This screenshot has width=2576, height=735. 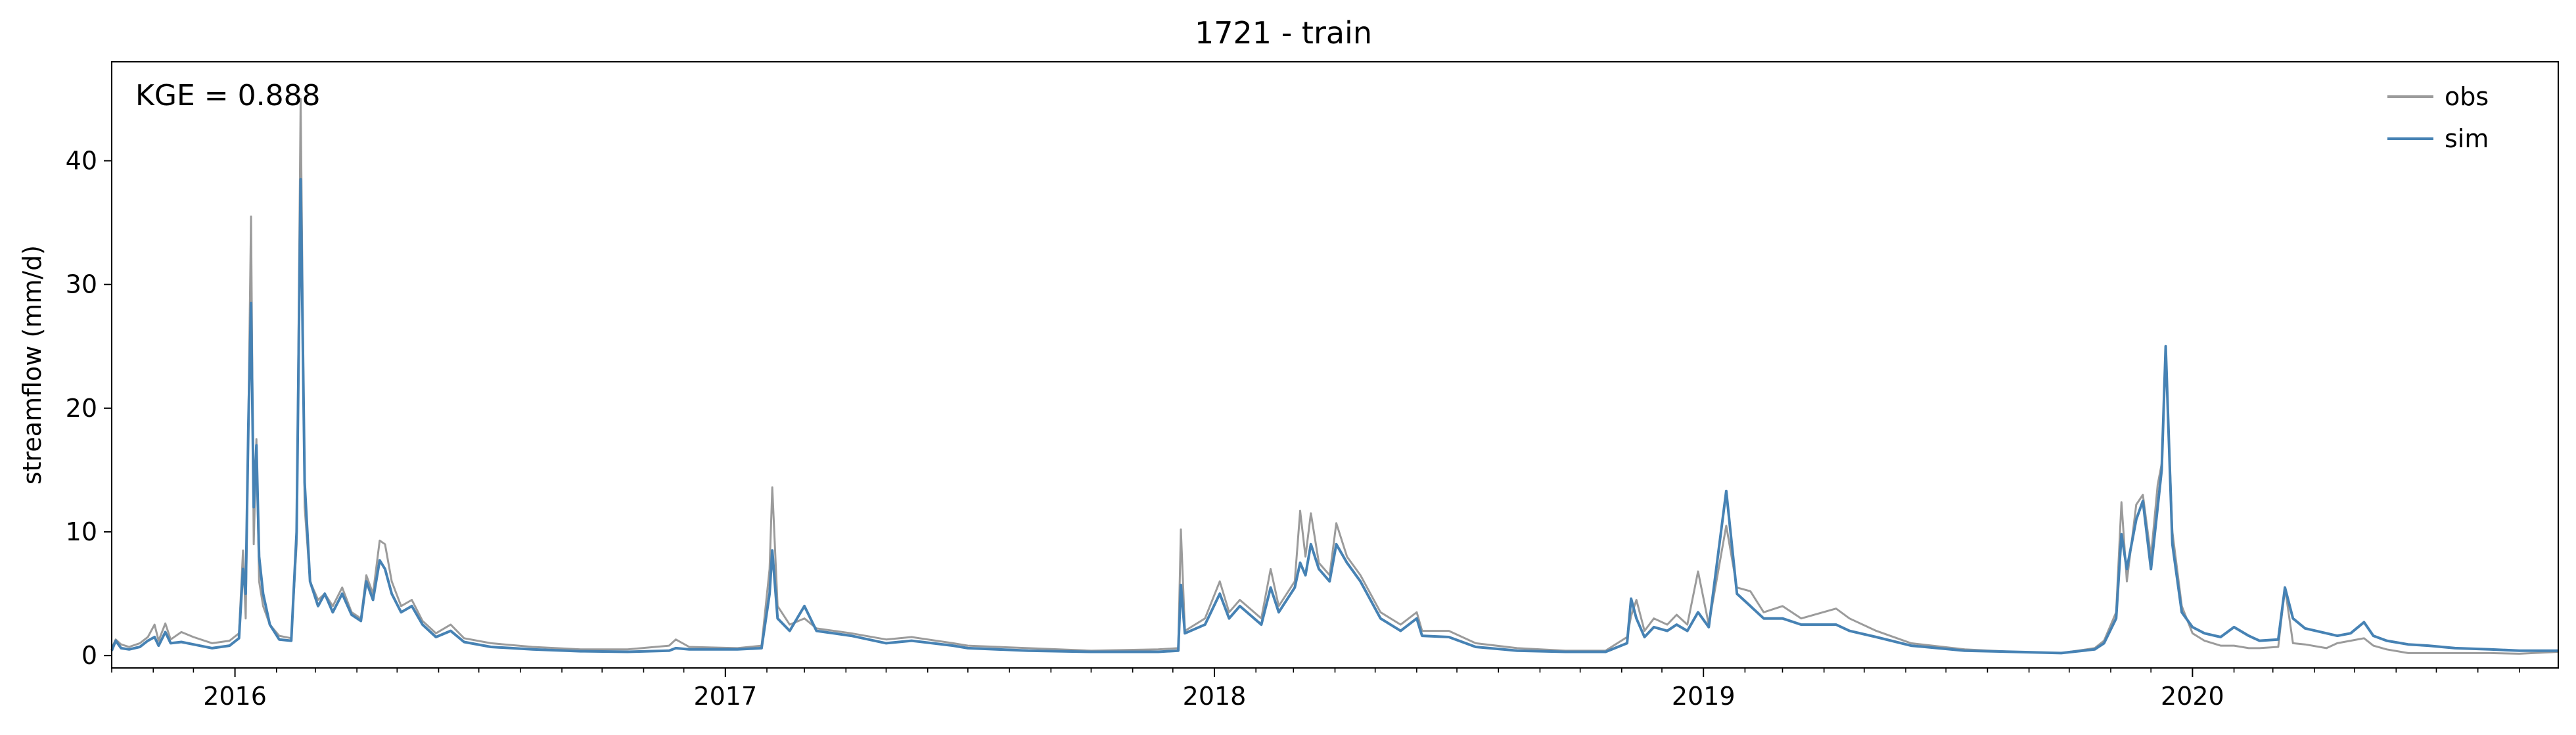 I want to click on y-axis-label: streamflow (mm/d), so click(x=32, y=365).